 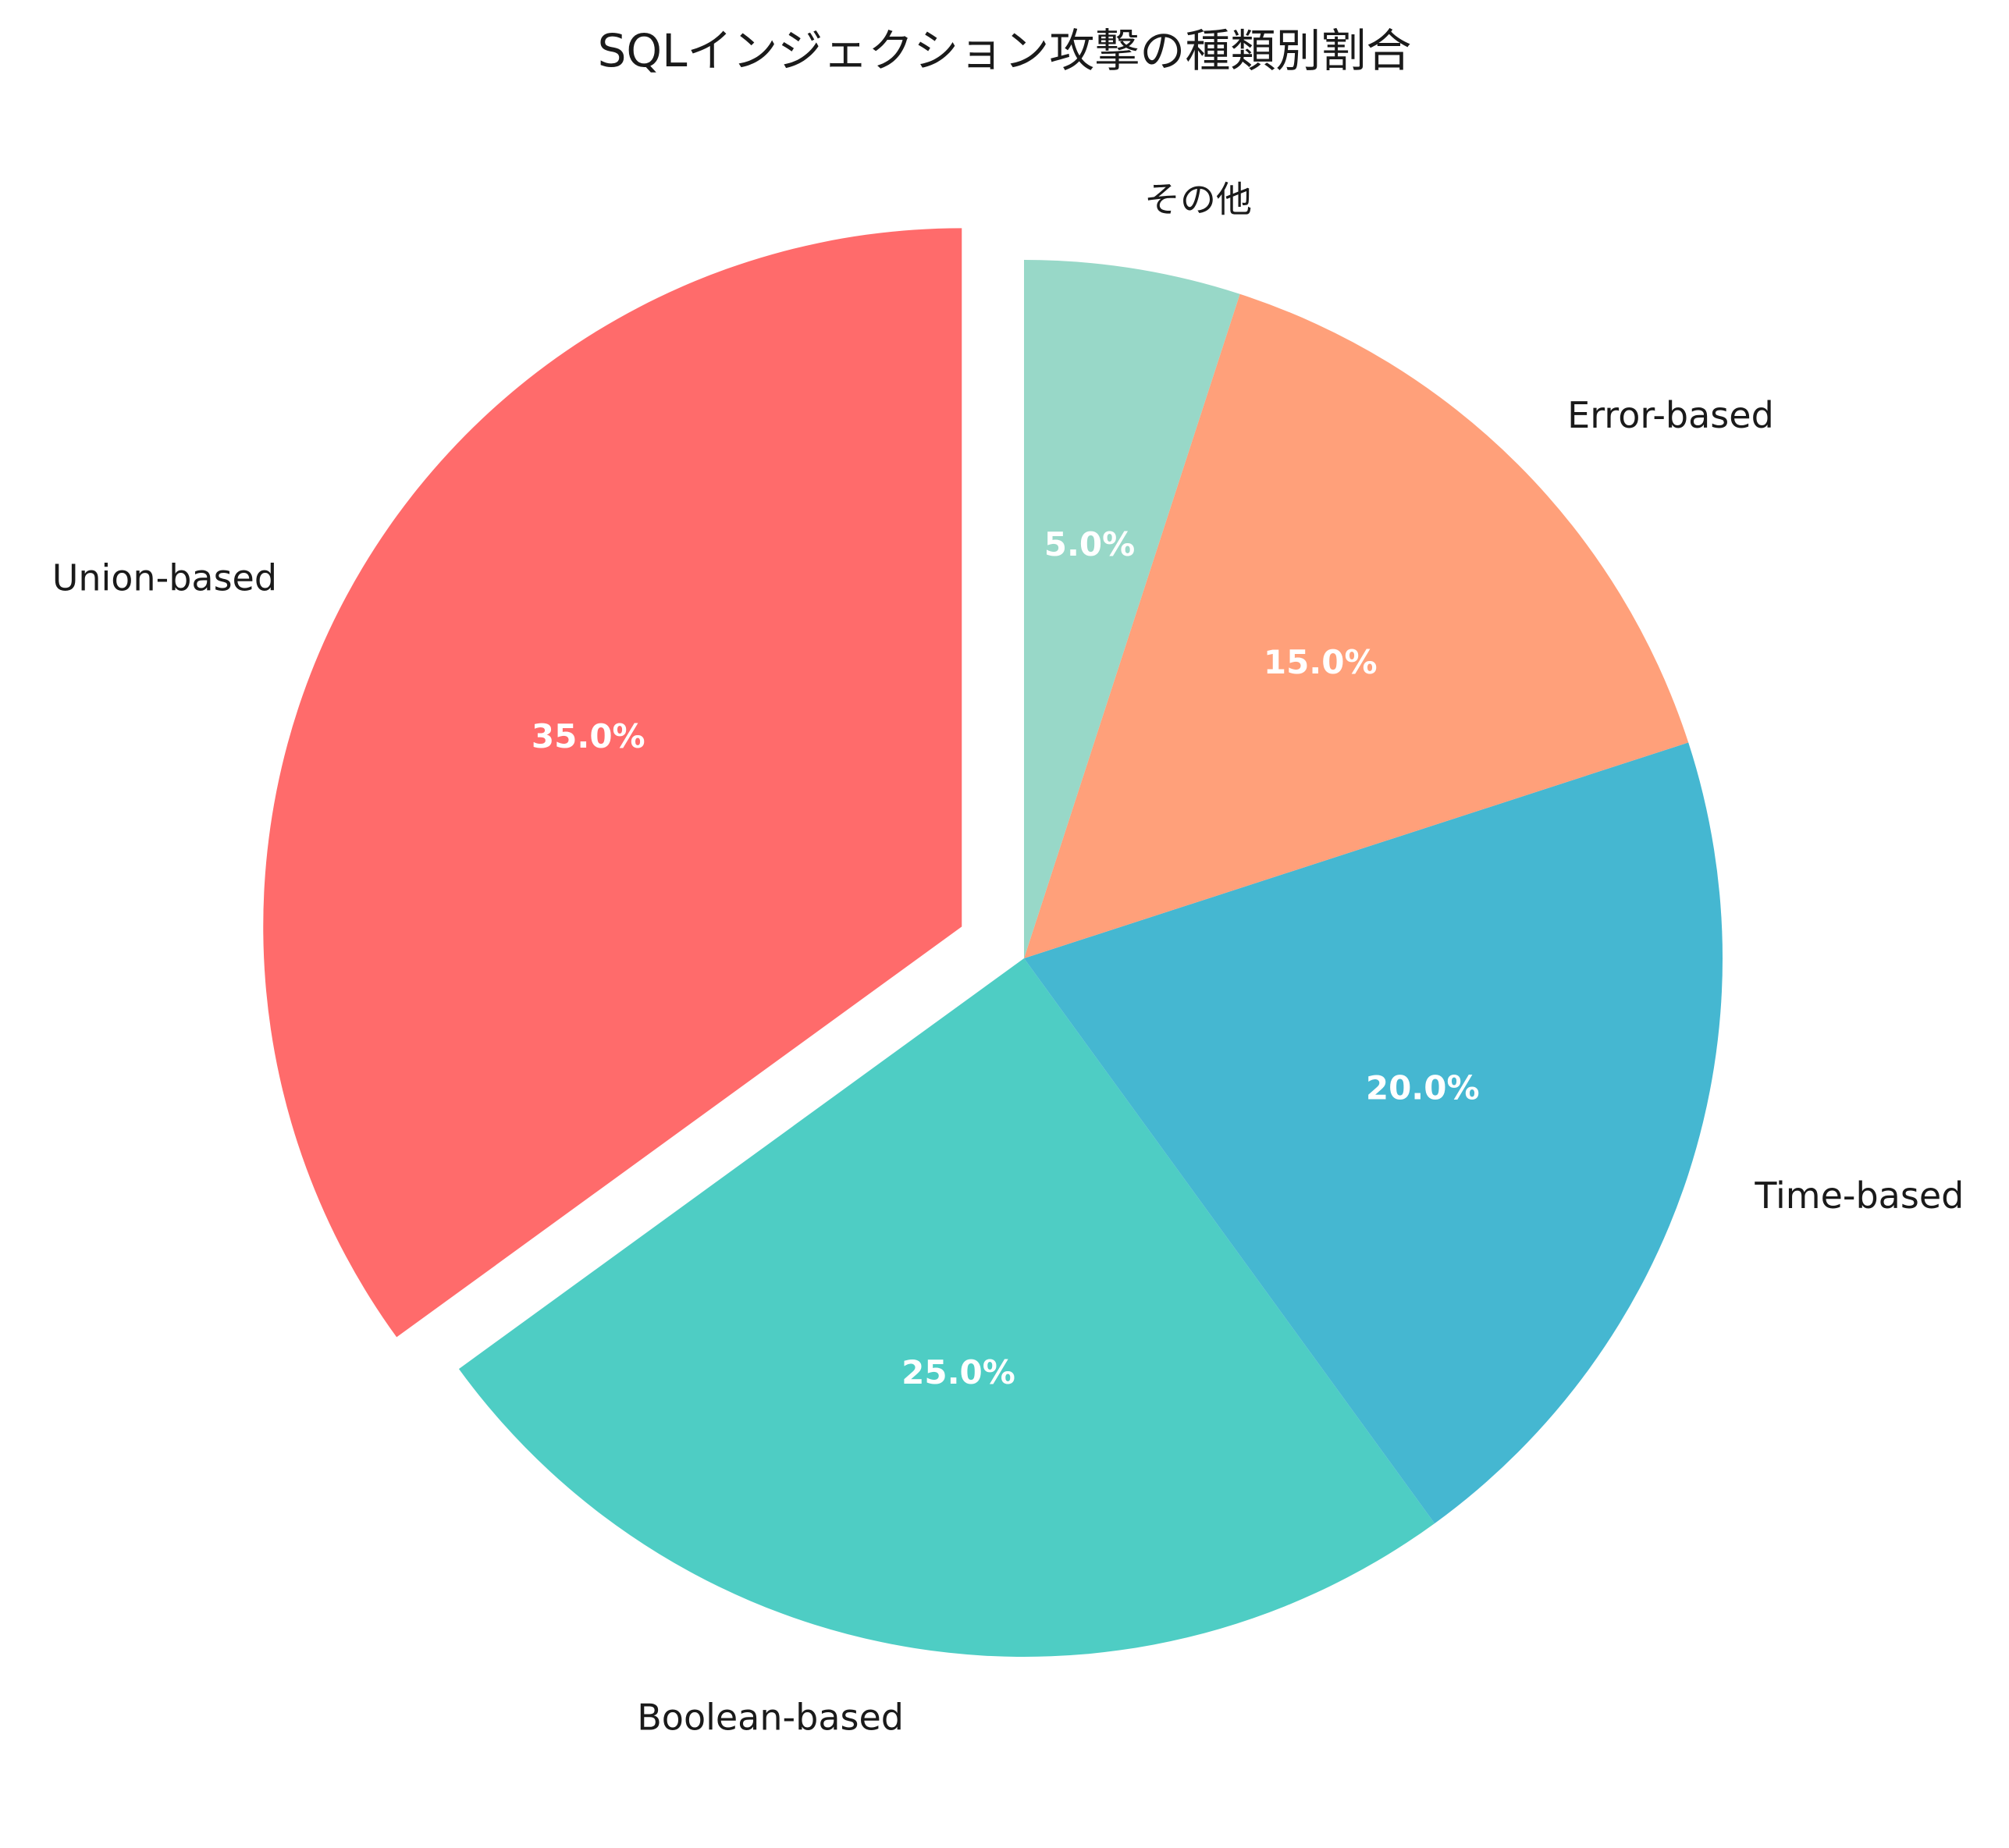 What do you see at coordinates (165, 577) in the screenshot?
I see `slice-label: Union-based` at bounding box center [165, 577].